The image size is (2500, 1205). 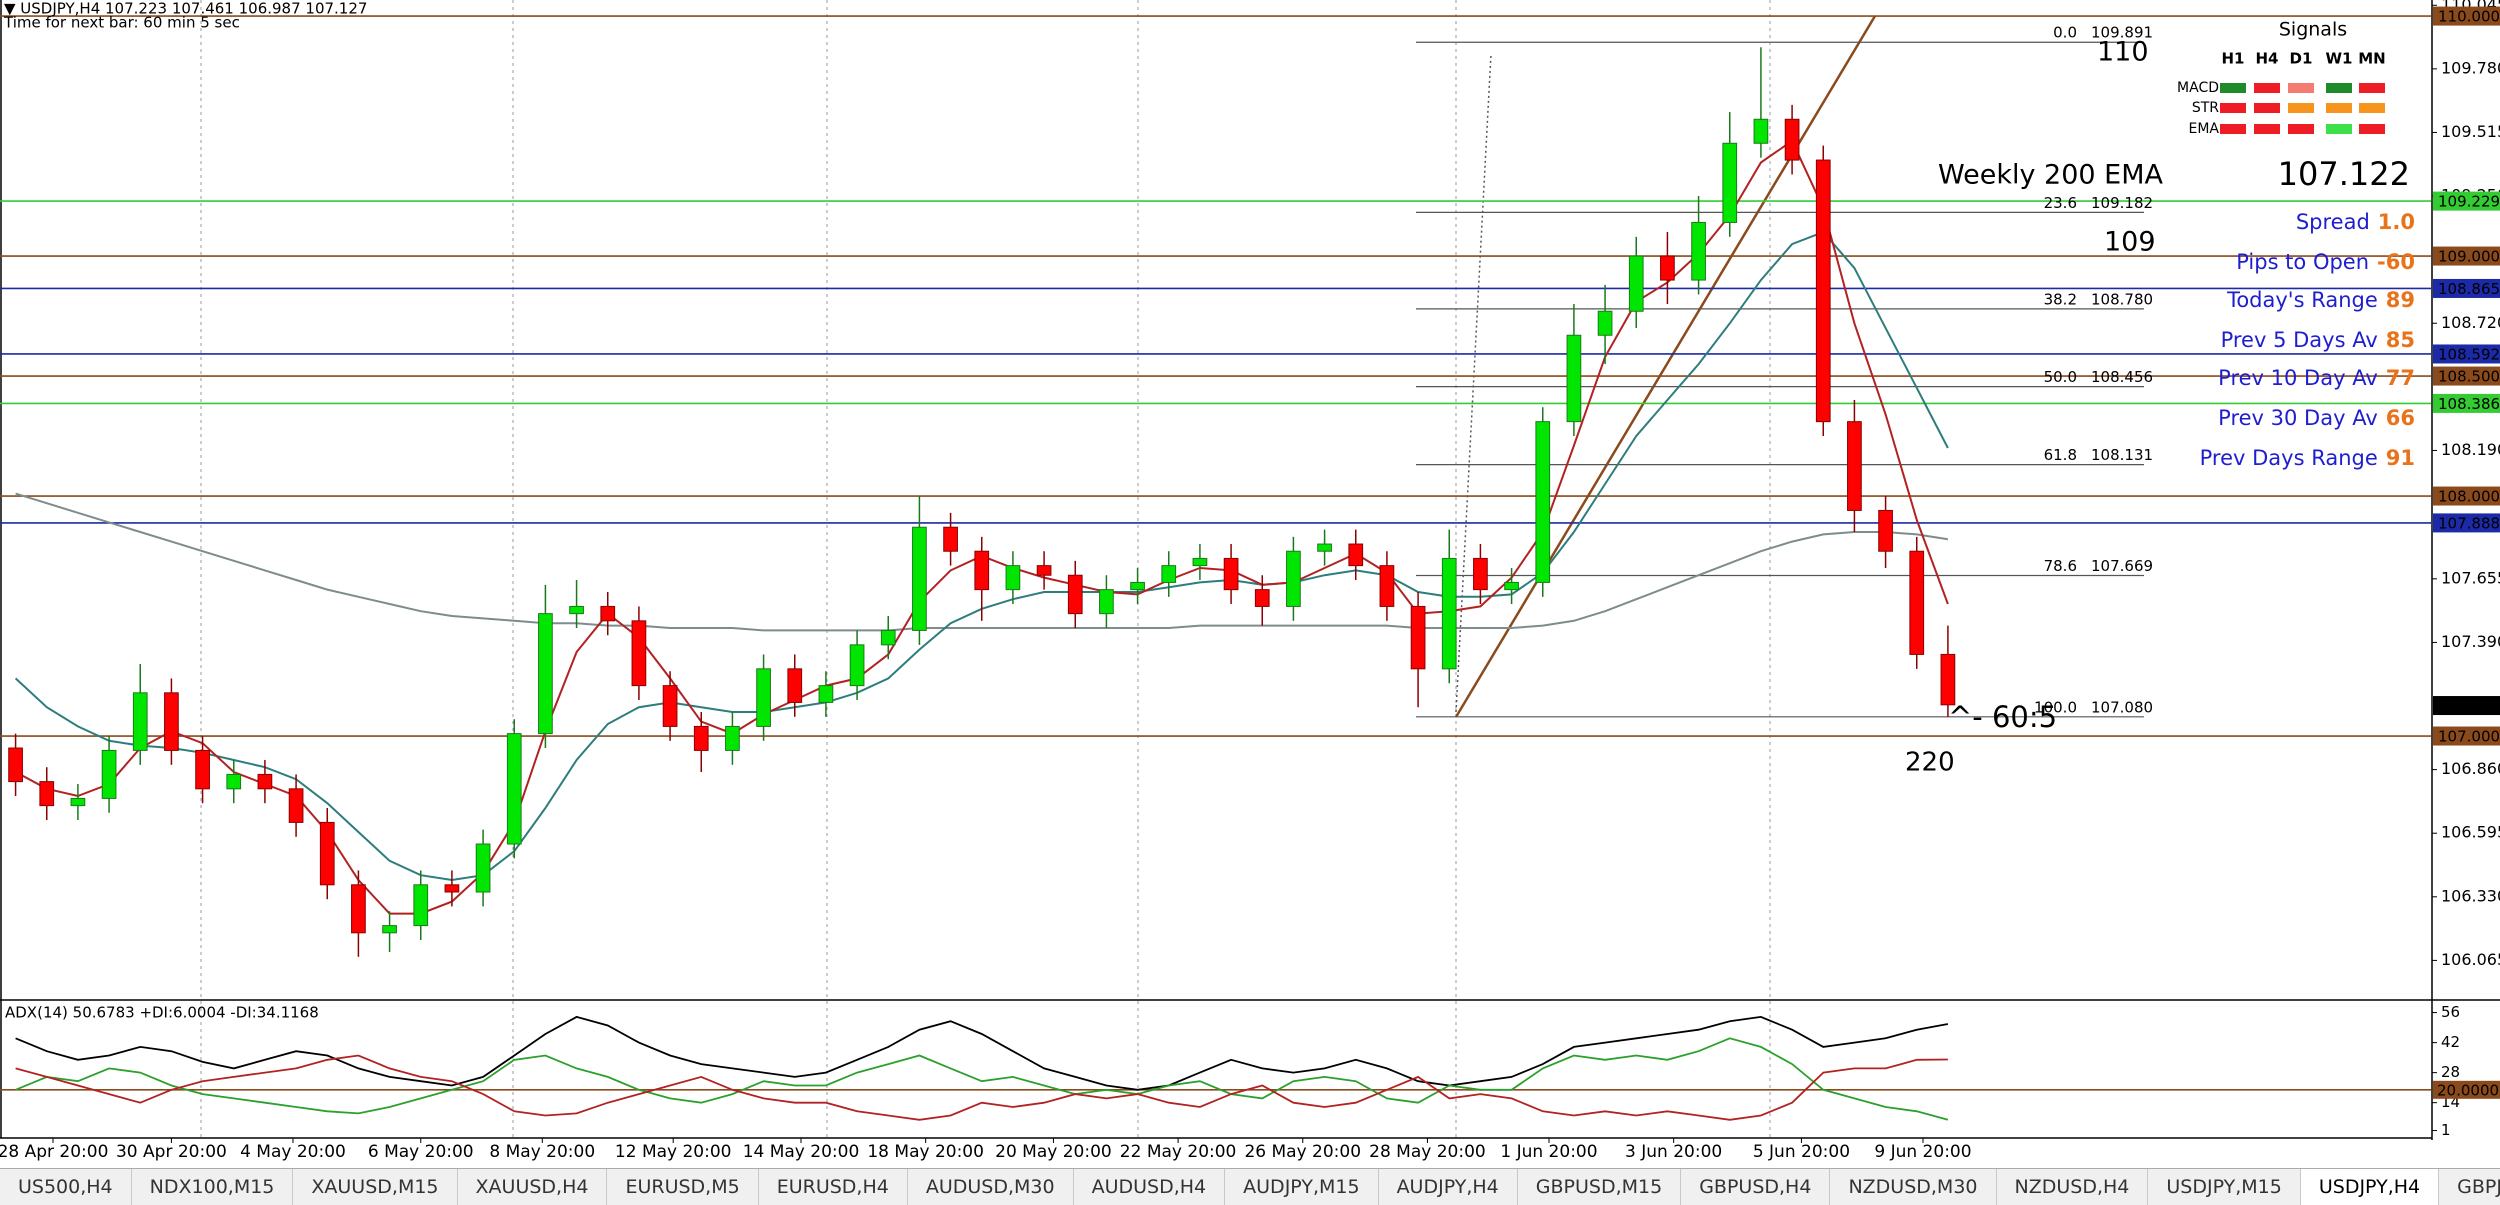 What do you see at coordinates (2400, 418) in the screenshot?
I see `info-value: 66` at bounding box center [2400, 418].